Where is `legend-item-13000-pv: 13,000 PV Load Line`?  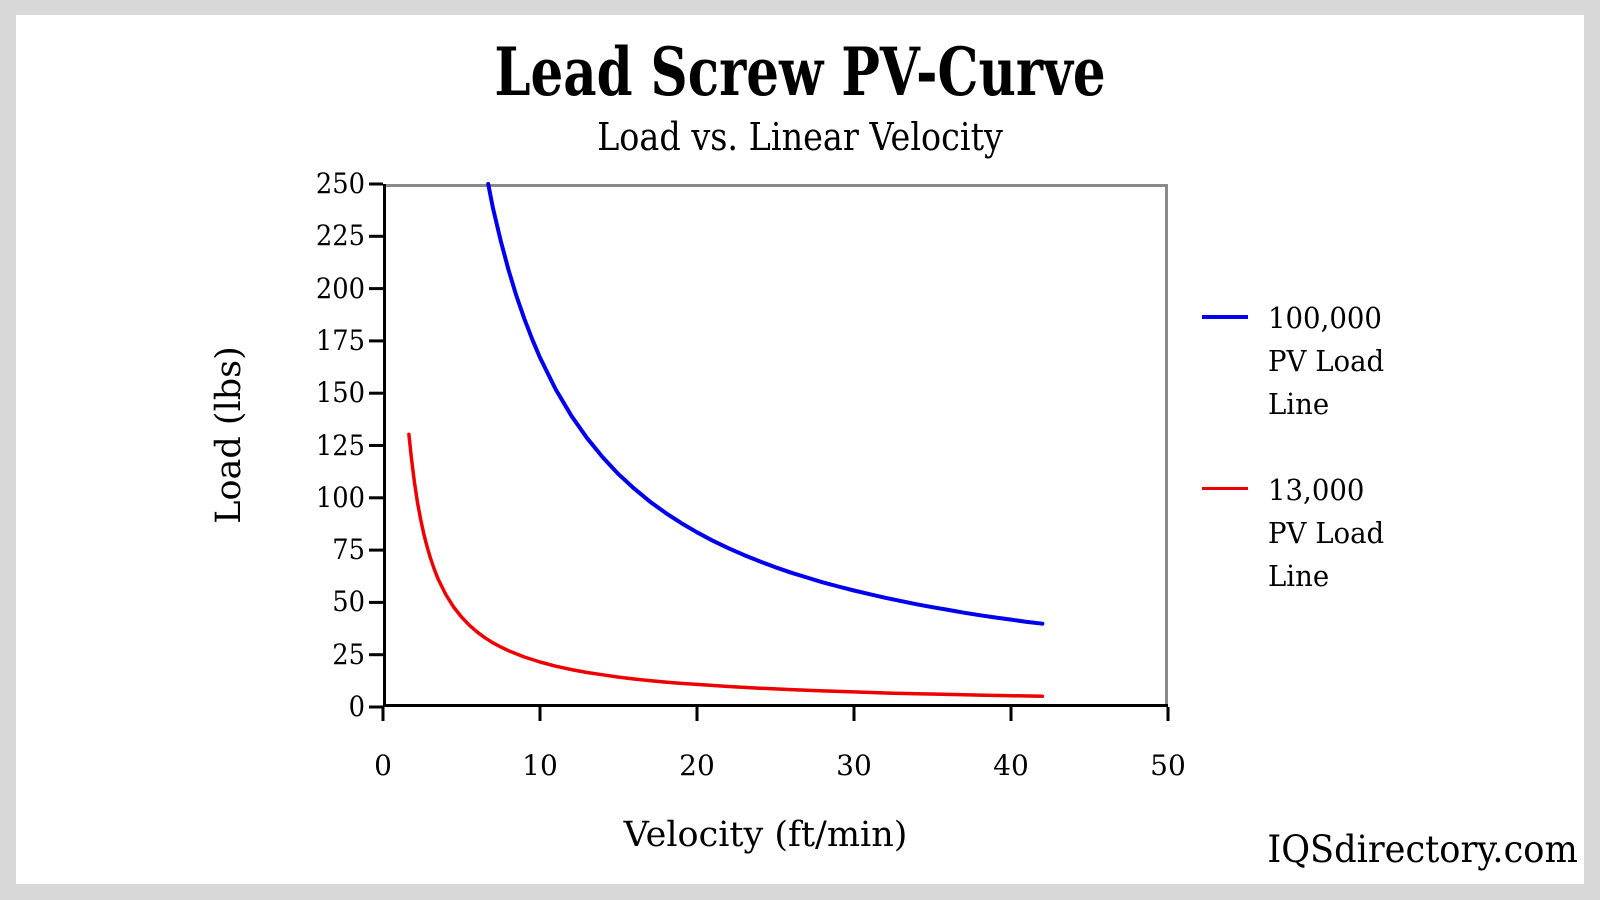 legend-item-13000-pv: 13,000 PV Load Line is located at coordinates (1296, 533).